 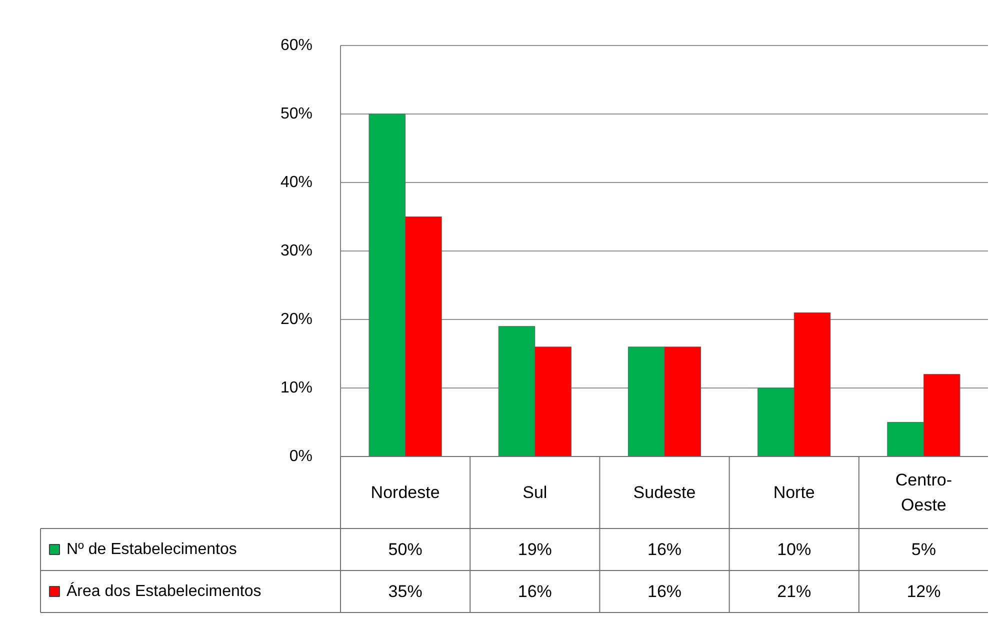 What do you see at coordinates (664, 492) in the screenshot?
I see `x-tick-label: Sudeste` at bounding box center [664, 492].